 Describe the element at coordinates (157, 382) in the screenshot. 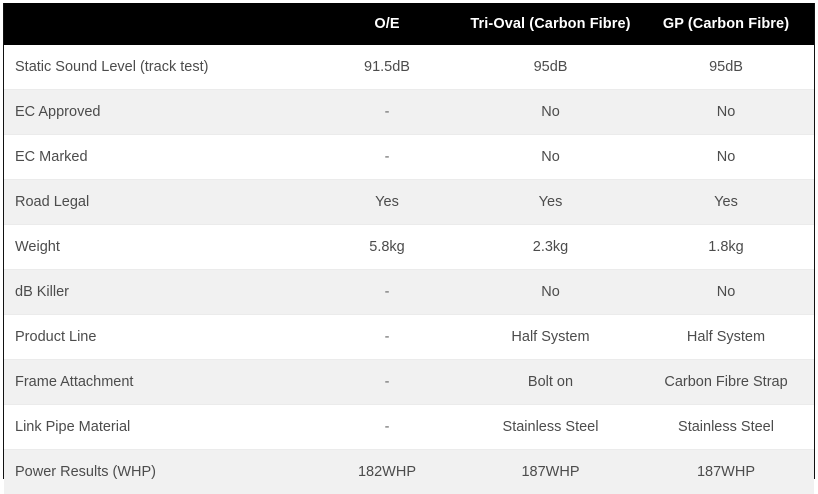

I see `row-label: Frame Attachment` at that location.